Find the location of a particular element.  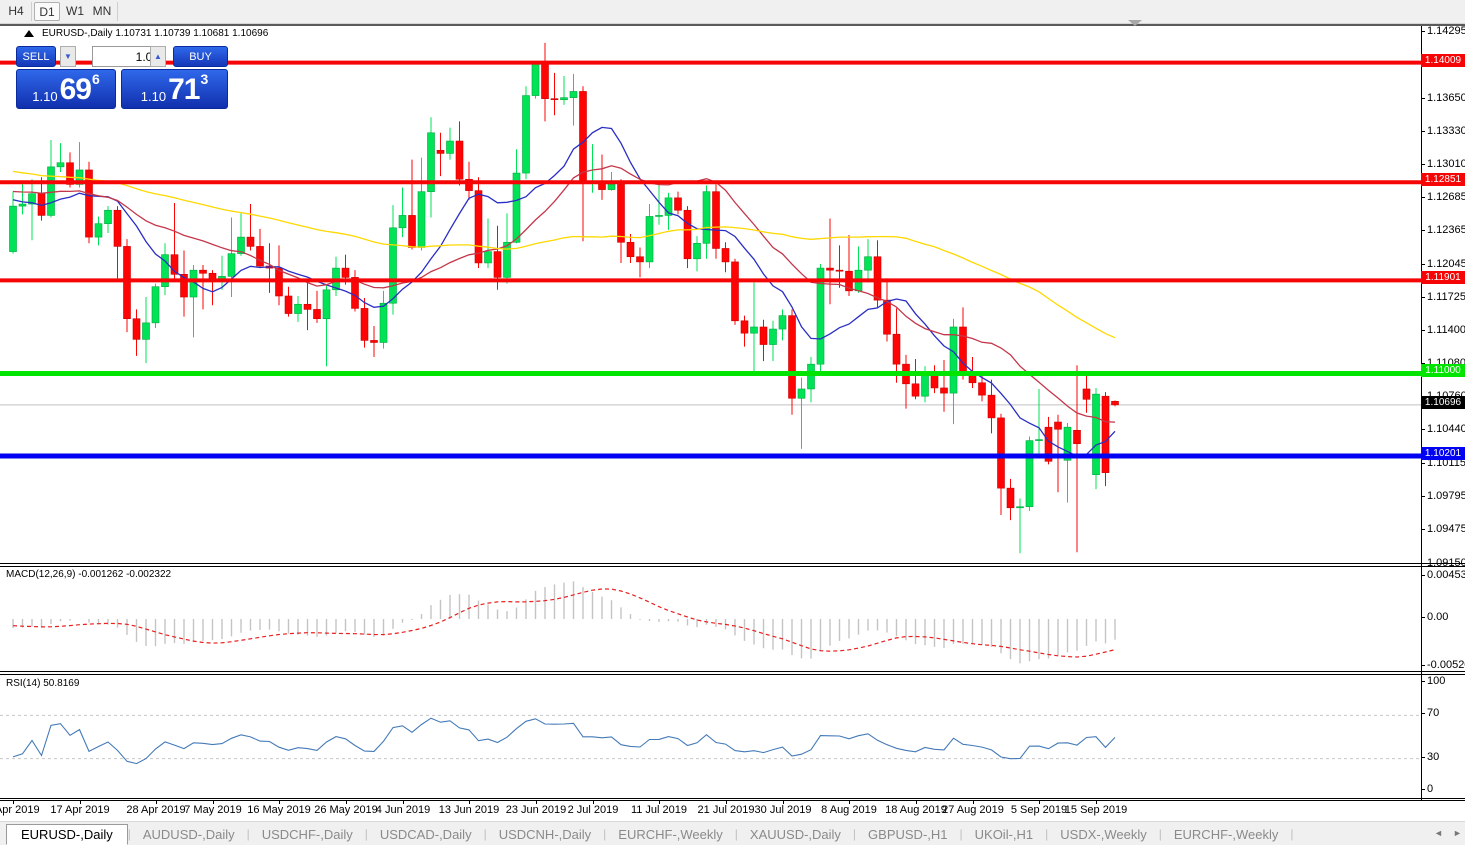

chart-tab-usdchf-daily: USDCHF-,Daily is located at coordinates (307, 834).